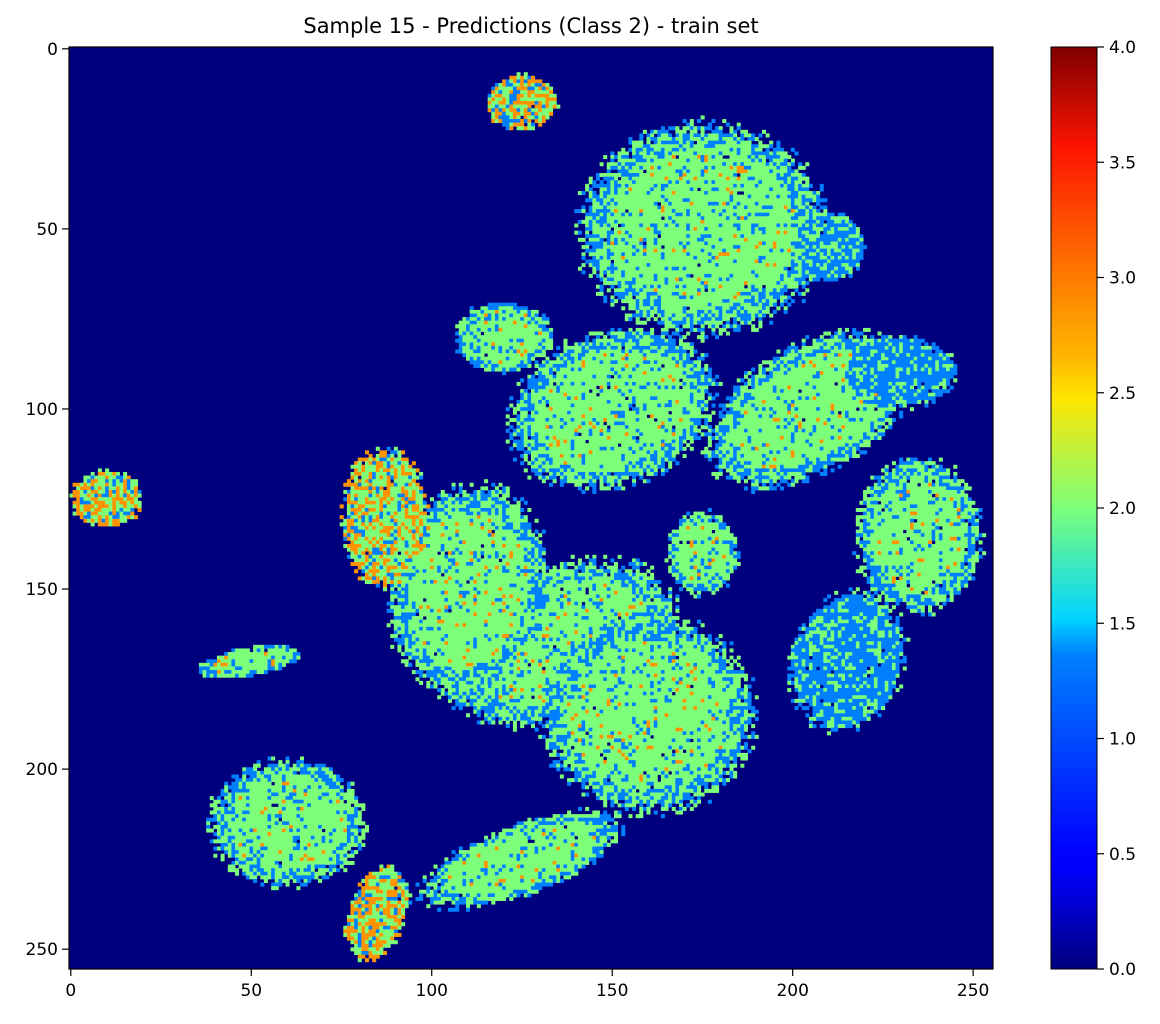 This screenshot has width=1160, height=1024. What do you see at coordinates (792, 991) in the screenshot?
I see `x-tick-label: 200` at bounding box center [792, 991].